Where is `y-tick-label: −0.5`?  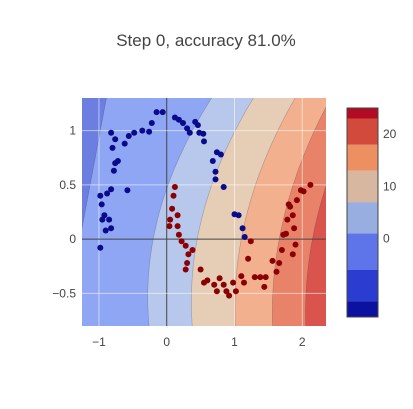 y-tick-label: −0.5 is located at coordinates (64, 293).